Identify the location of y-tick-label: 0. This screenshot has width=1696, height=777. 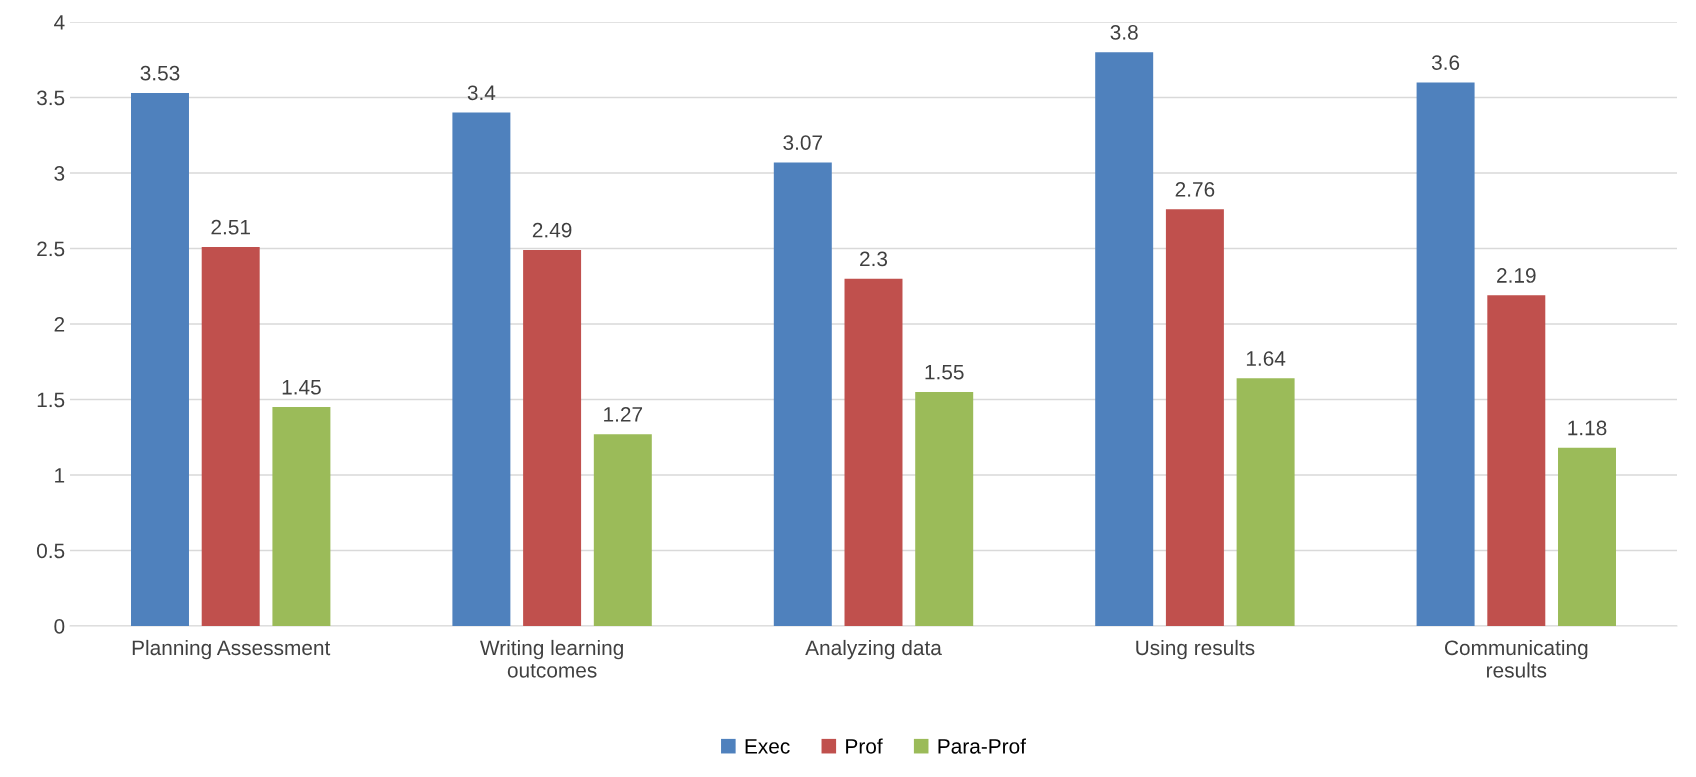
(59, 626).